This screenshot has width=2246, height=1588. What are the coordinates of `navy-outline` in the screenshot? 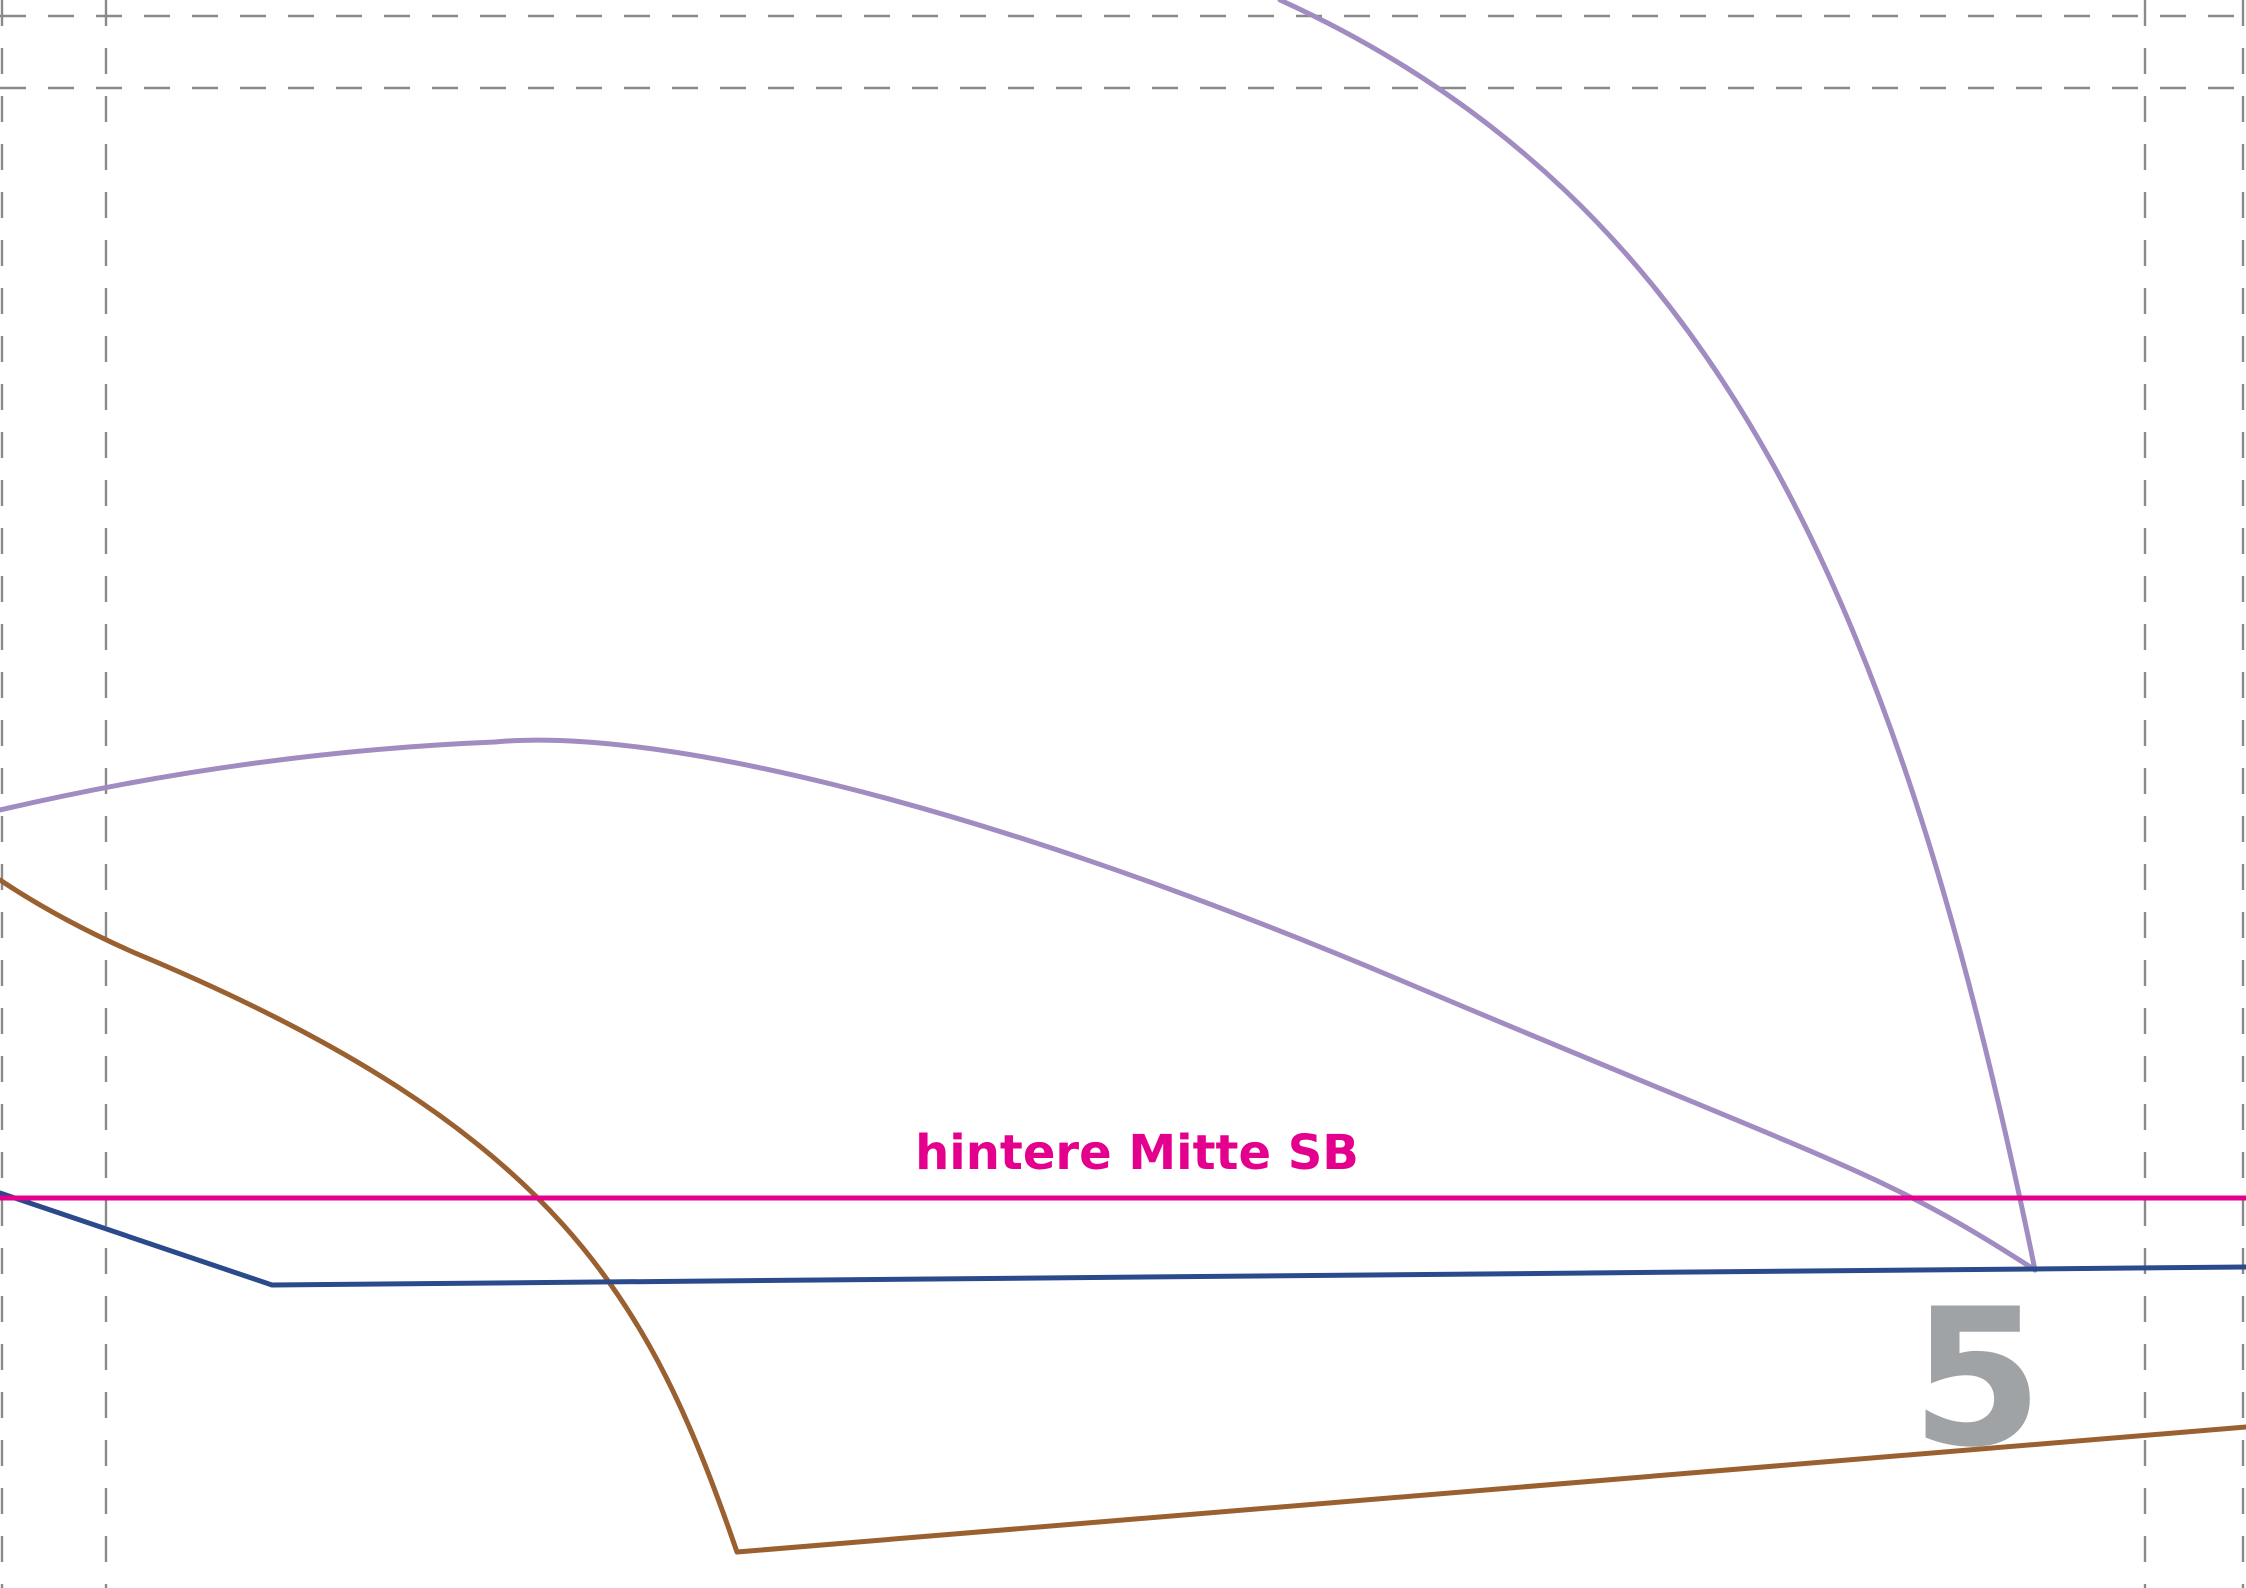 It's located at (1123, 1239).